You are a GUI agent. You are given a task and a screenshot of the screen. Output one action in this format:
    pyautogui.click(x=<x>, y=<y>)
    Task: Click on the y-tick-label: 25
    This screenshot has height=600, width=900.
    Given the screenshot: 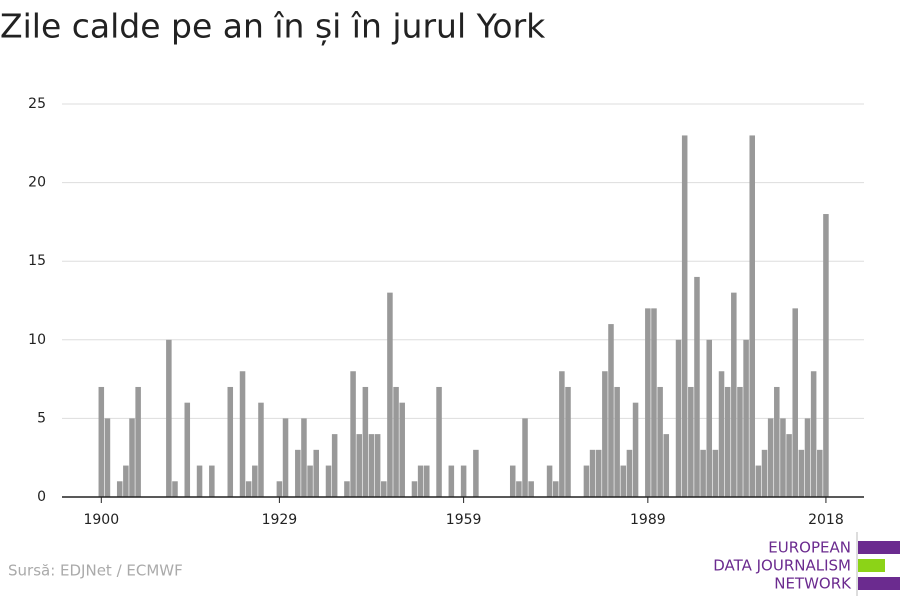 What is the action you would take?
    pyautogui.click(x=37, y=104)
    